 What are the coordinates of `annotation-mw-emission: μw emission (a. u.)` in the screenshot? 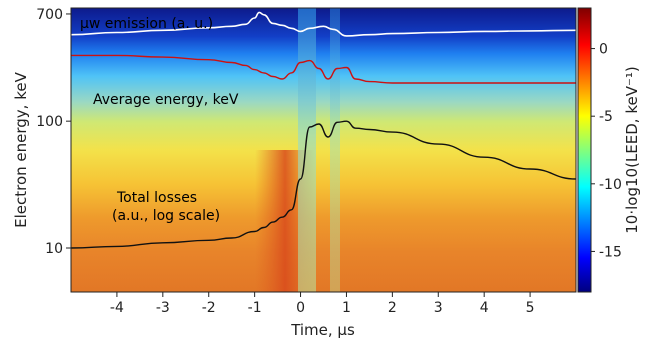 It's located at (146, 24).